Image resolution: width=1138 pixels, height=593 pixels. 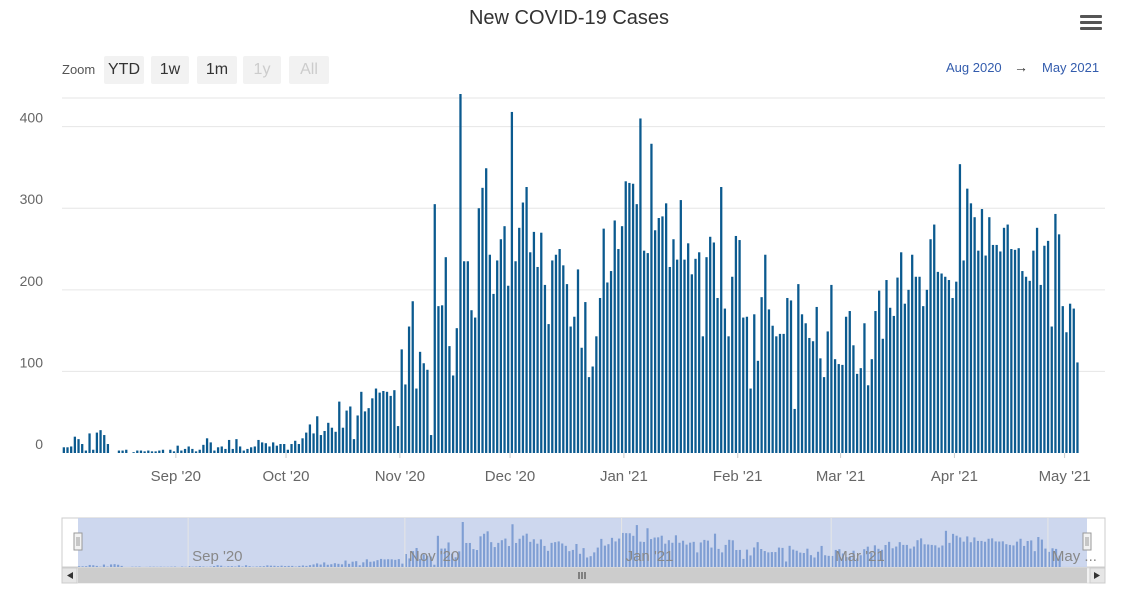 I want to click on y-tick-label: 200, so click(x=32, y=281).